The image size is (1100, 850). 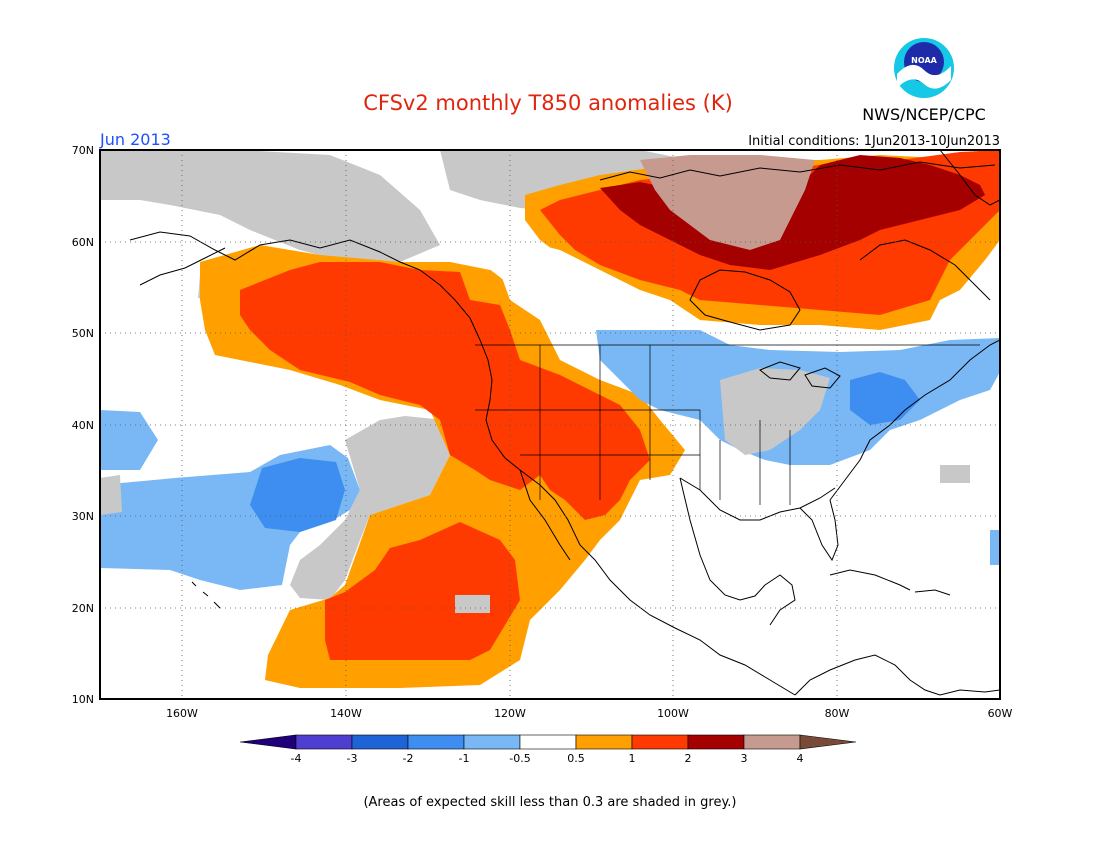 What do you see at coordinates (472, 604) in the screenshot?
I see `grey-spot-subtropics` at bounding box center [472, 604].